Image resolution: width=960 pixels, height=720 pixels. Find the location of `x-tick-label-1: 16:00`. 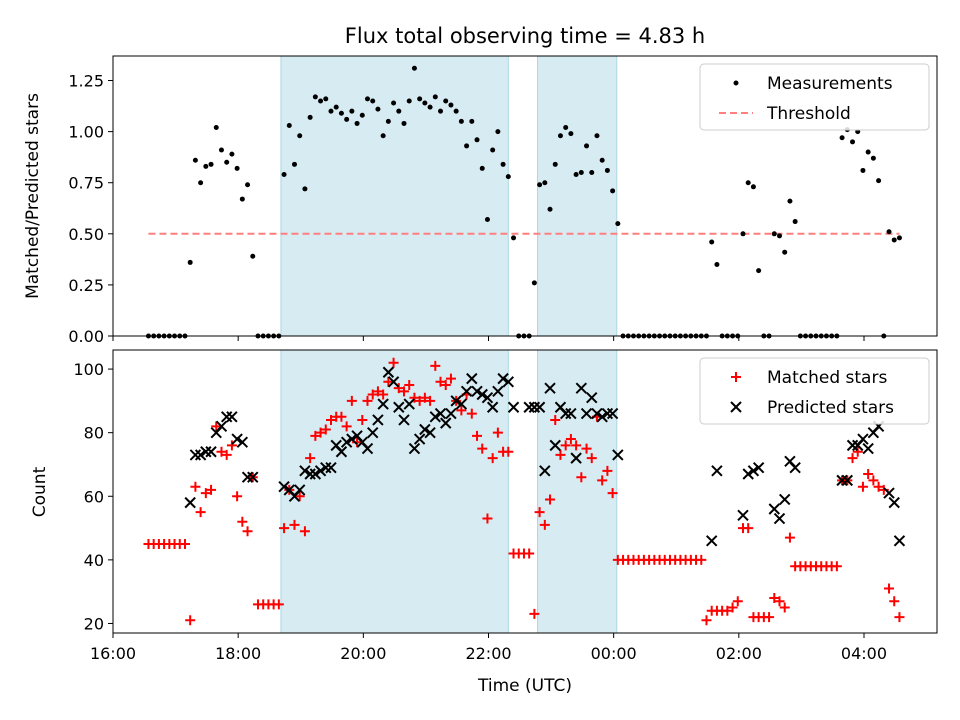

x-tick-label-1: 16:00 is located at coordinates (113, 653).